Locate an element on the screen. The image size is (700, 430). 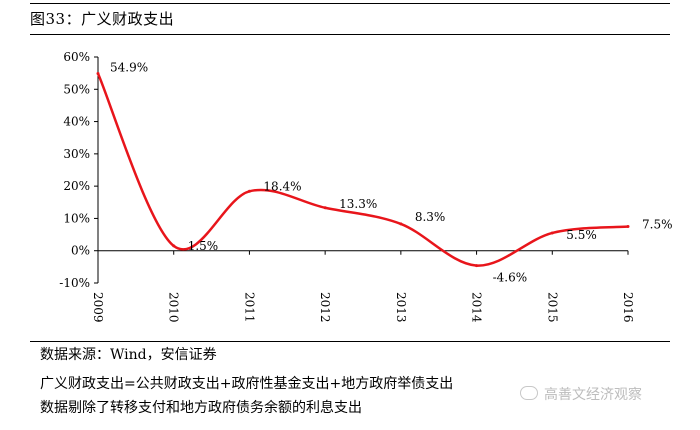
watermark: 高善文经济观察 is located at coordinates (581, 394).